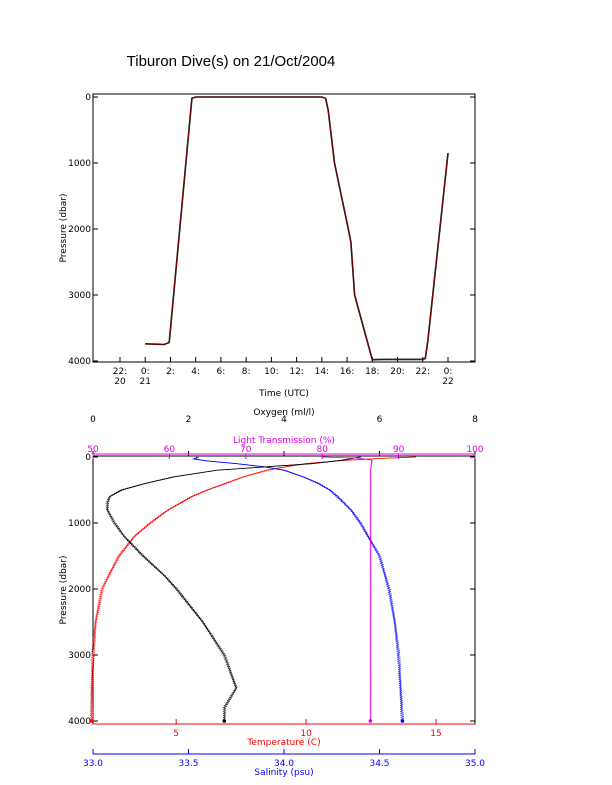 This screenshot has width=612, height=785. Describe the element at coordinates (435, 734) in the screenshot. I see `temperature-tick-label: 15` at that location.